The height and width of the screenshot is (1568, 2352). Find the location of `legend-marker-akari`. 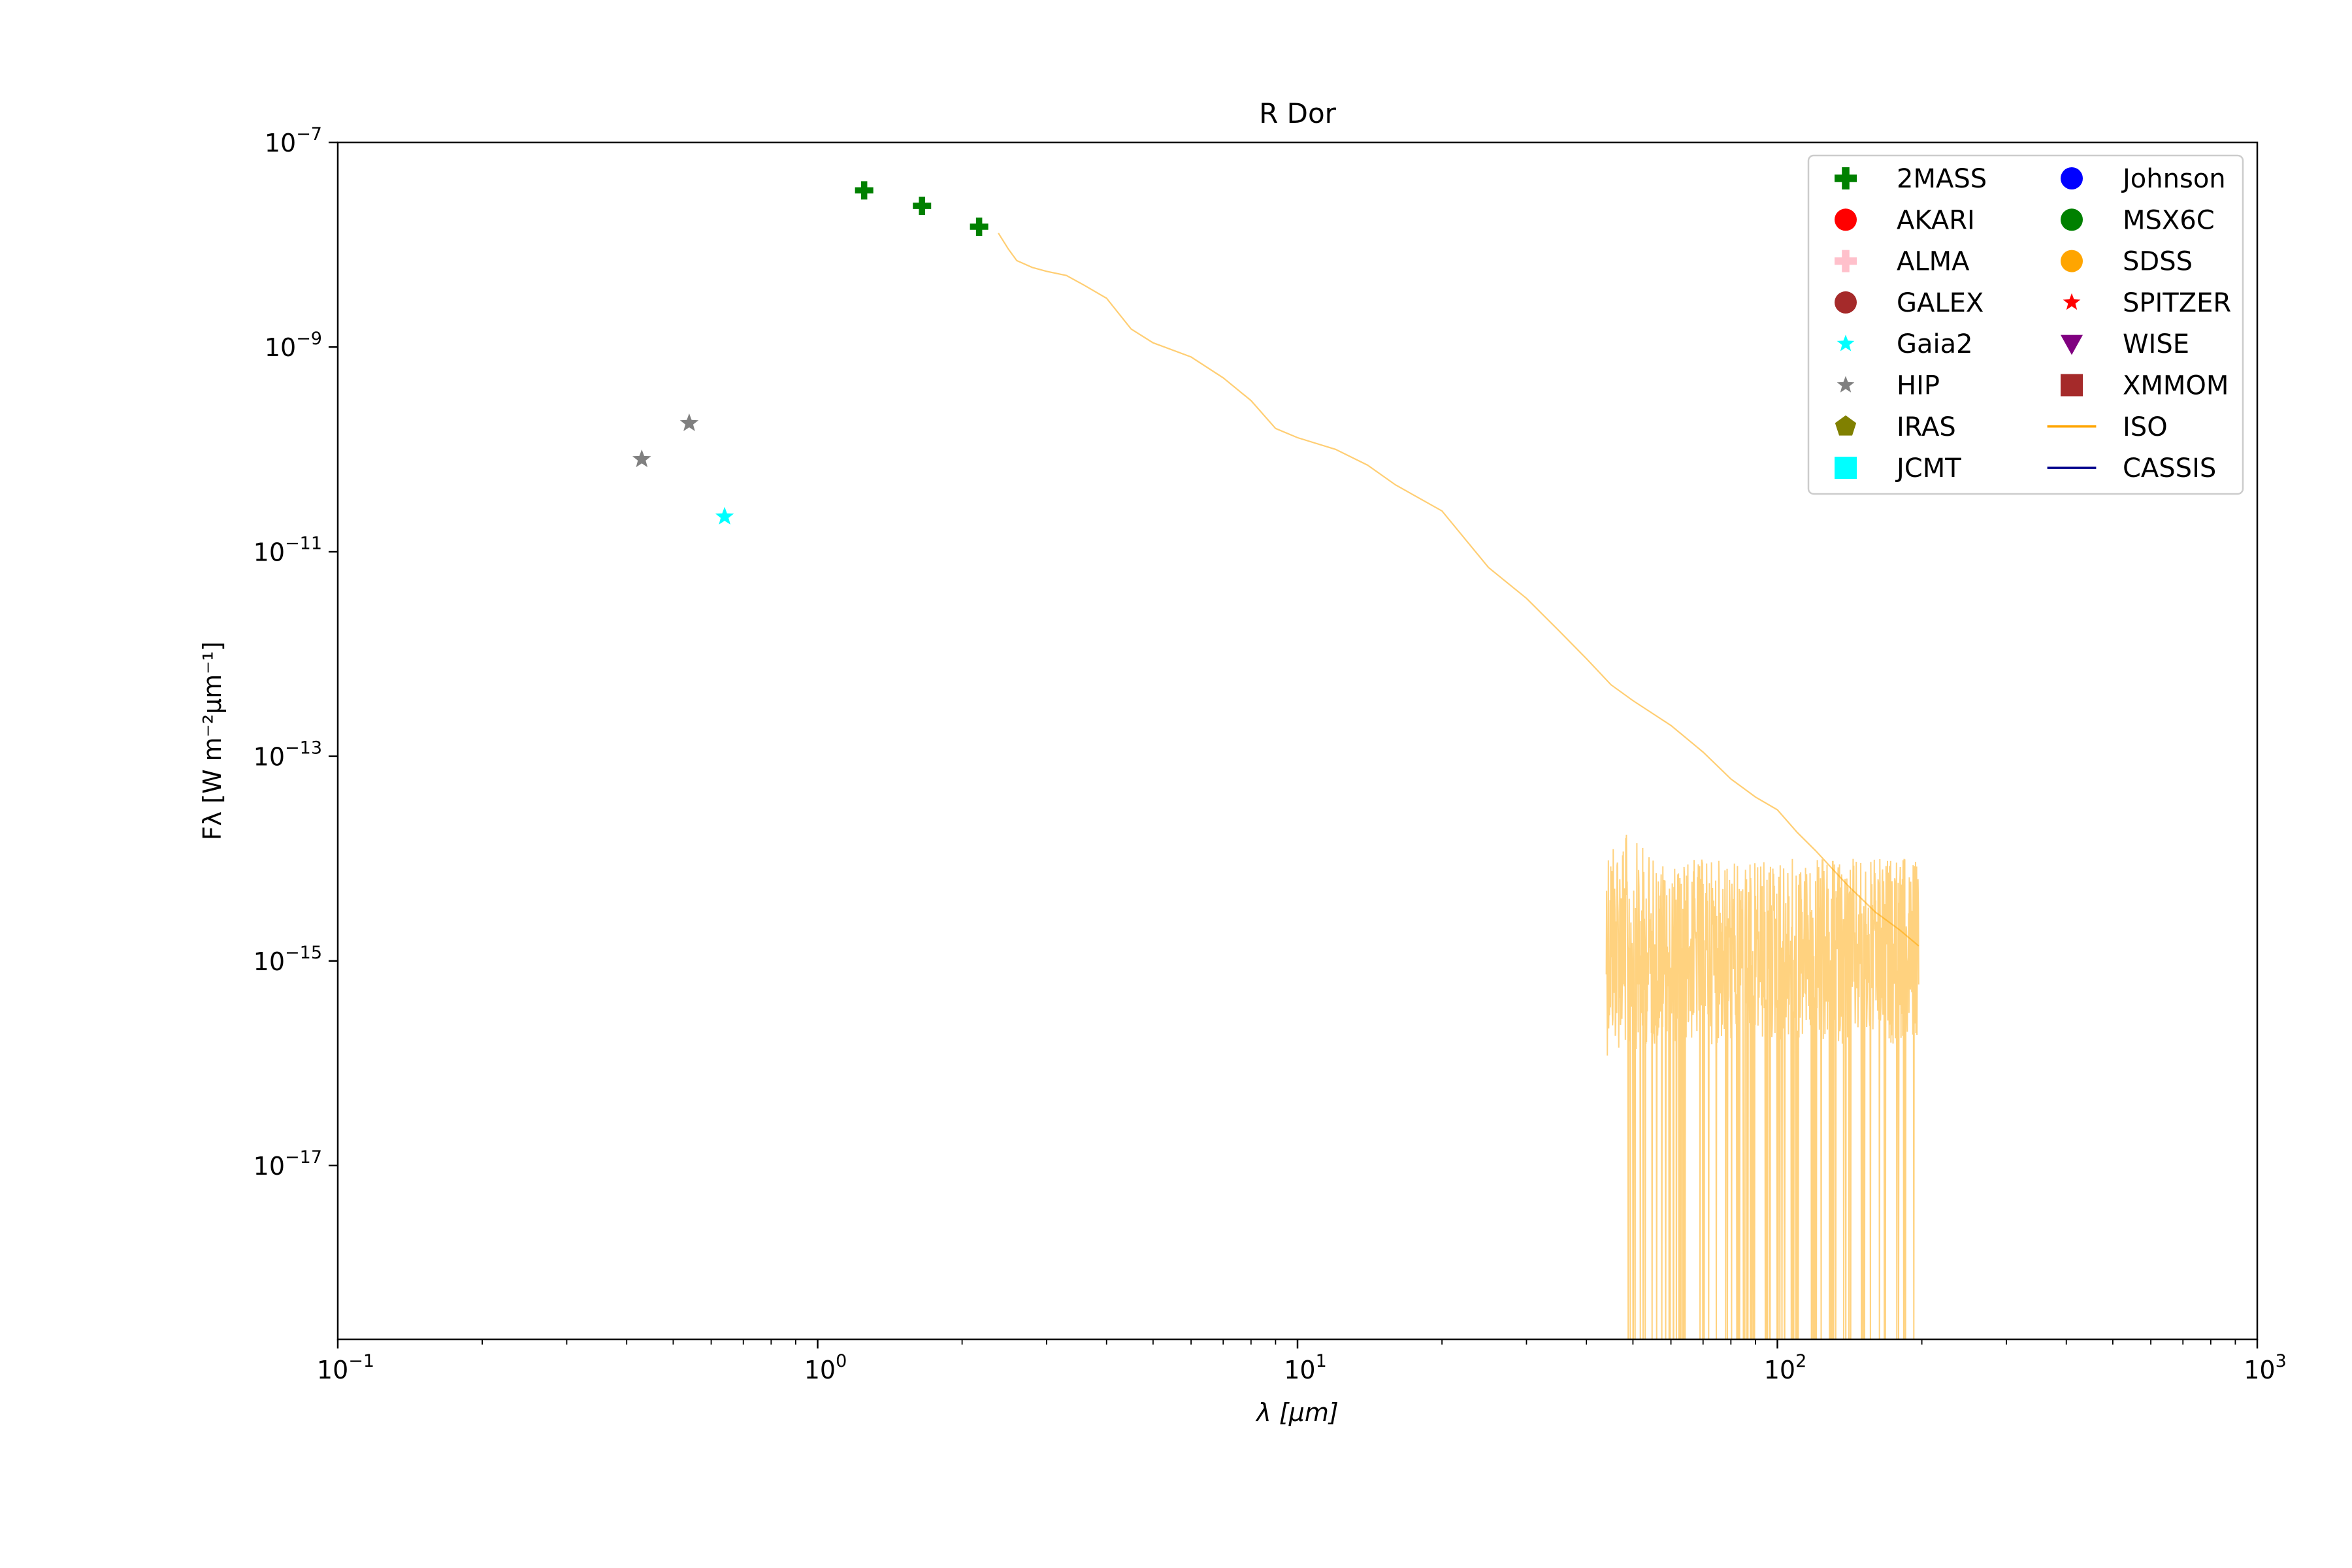

legend-marker-akari is located at coordinates (1846, 219).